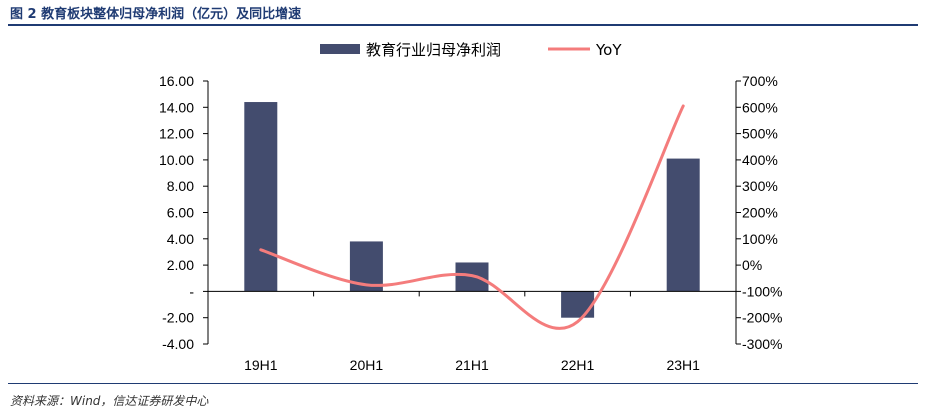 Image resolution: width=926 pixels, height=415 pixels. Describe the element at coordinates (367, 365) in the screenshot. I see `x-tick-label: 20H1` at that location.